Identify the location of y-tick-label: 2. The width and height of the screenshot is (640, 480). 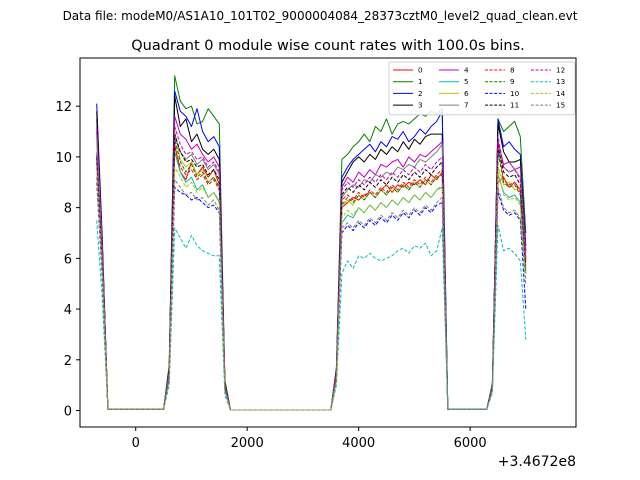
(68, 361).